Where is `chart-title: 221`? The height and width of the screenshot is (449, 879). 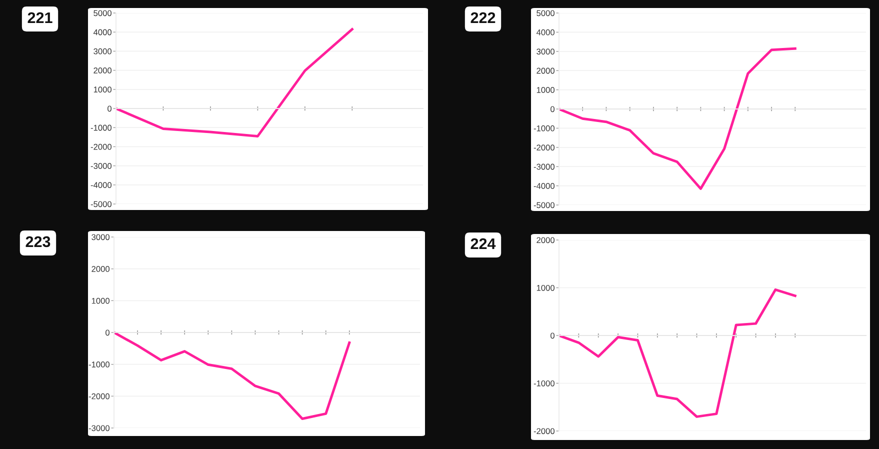
chart-title: 221 is located at coordinates (40, 17).